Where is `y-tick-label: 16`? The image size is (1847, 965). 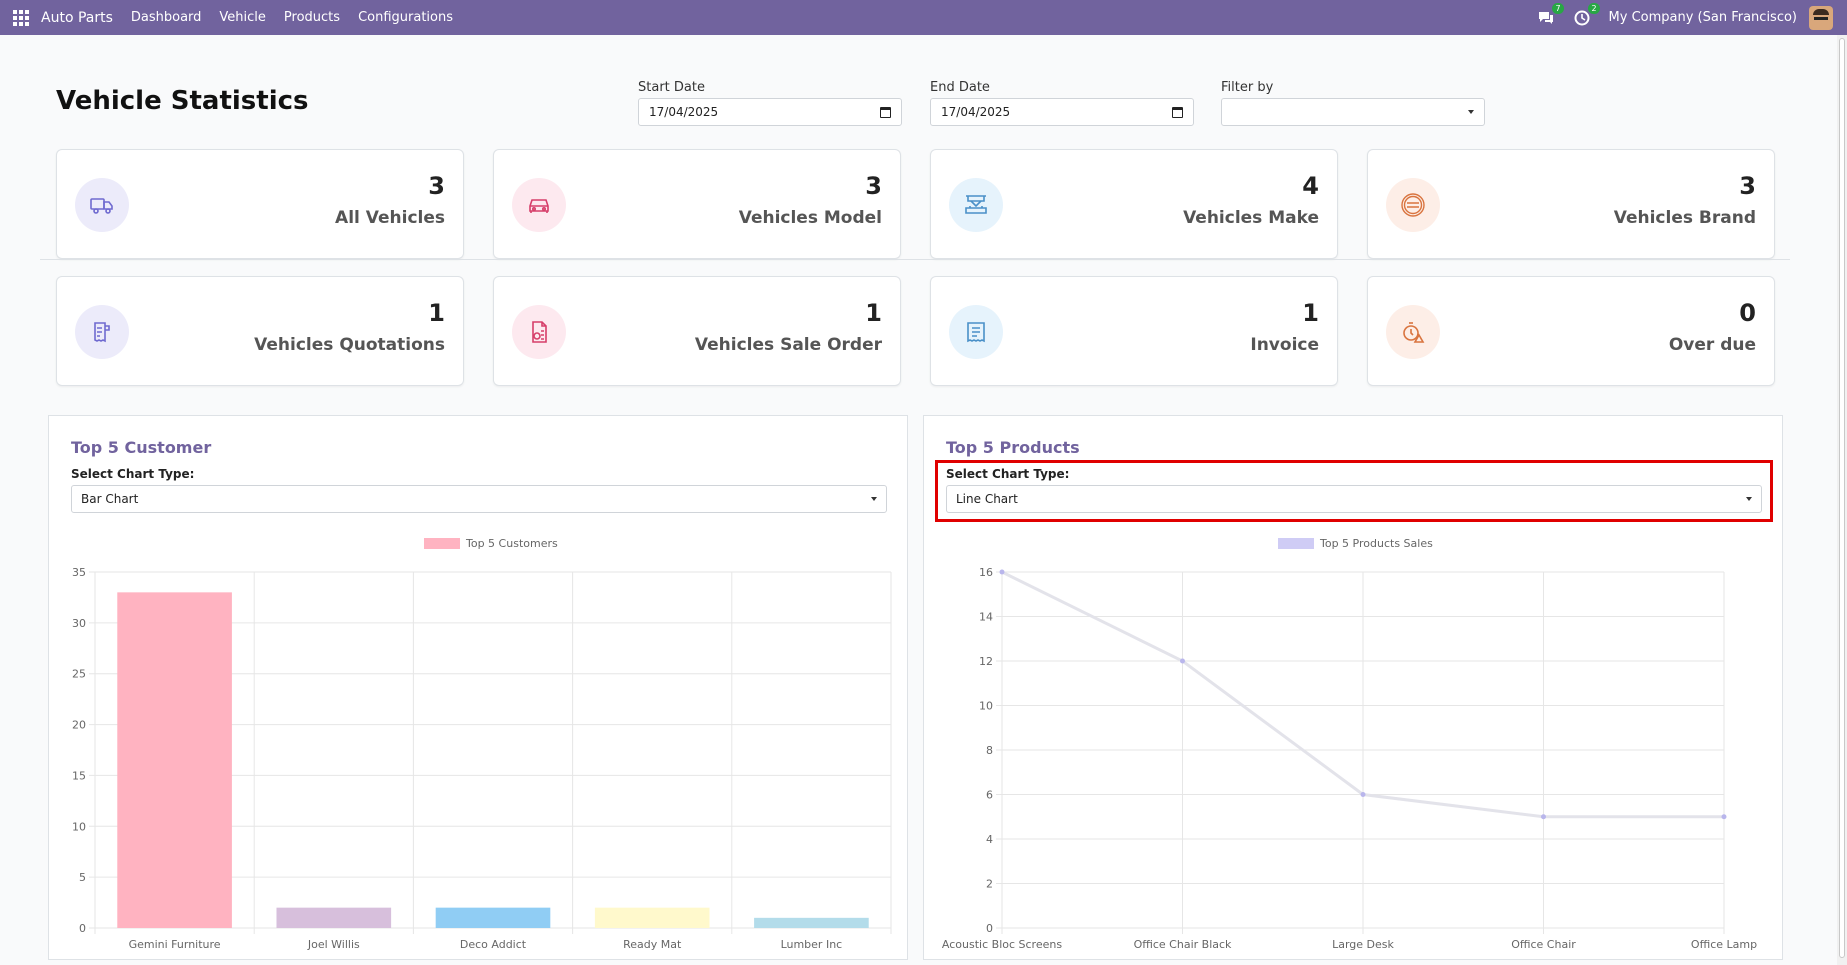 y-tick-label: 16 is located at coordinates (986, 572).